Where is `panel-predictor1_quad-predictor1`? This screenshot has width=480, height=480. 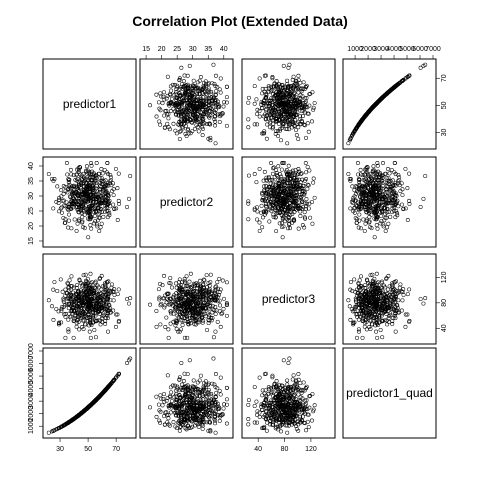
panel-predictor1_quad-predictor1 is located at coordinates (89, 393).